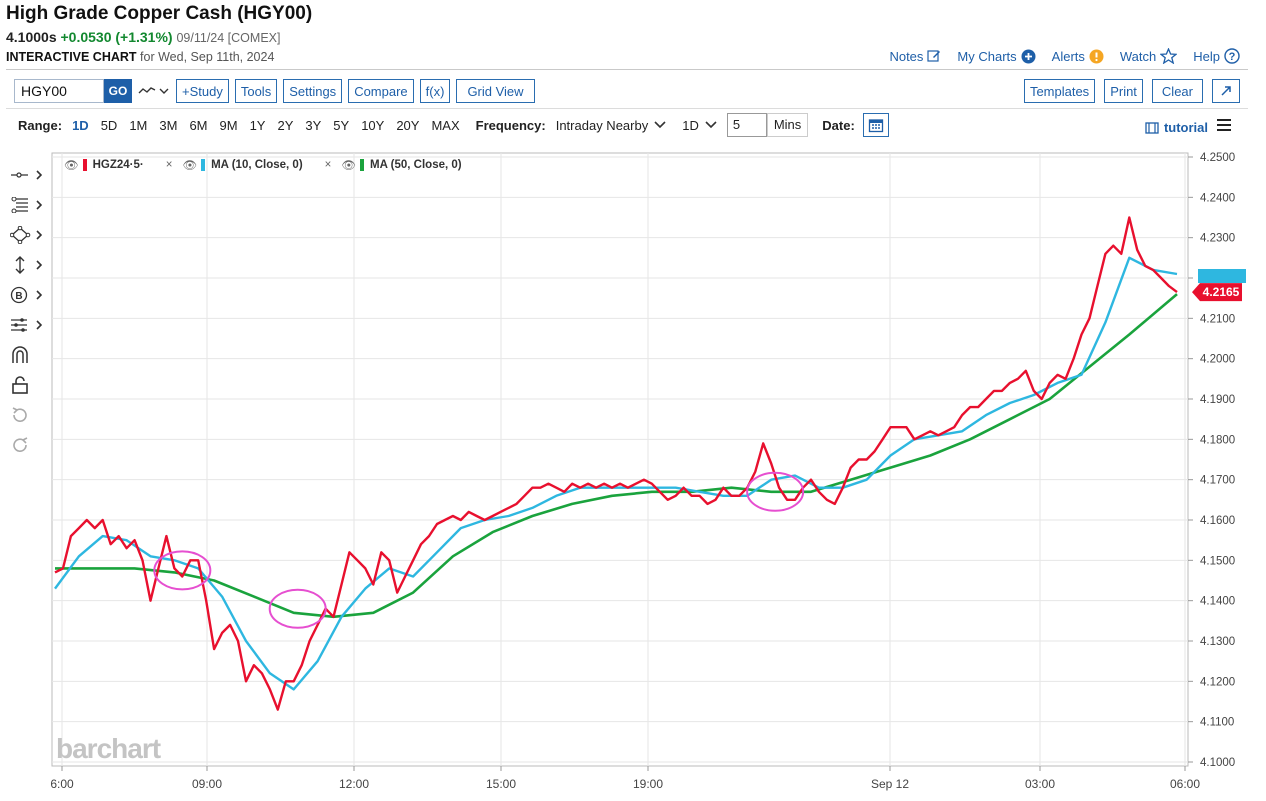 The width and height of the screenshot is (1266, 801). What do you see at coordinates (30, 445) in the screenshot?
I see `tool-redo` at bounding box center [30, 445].